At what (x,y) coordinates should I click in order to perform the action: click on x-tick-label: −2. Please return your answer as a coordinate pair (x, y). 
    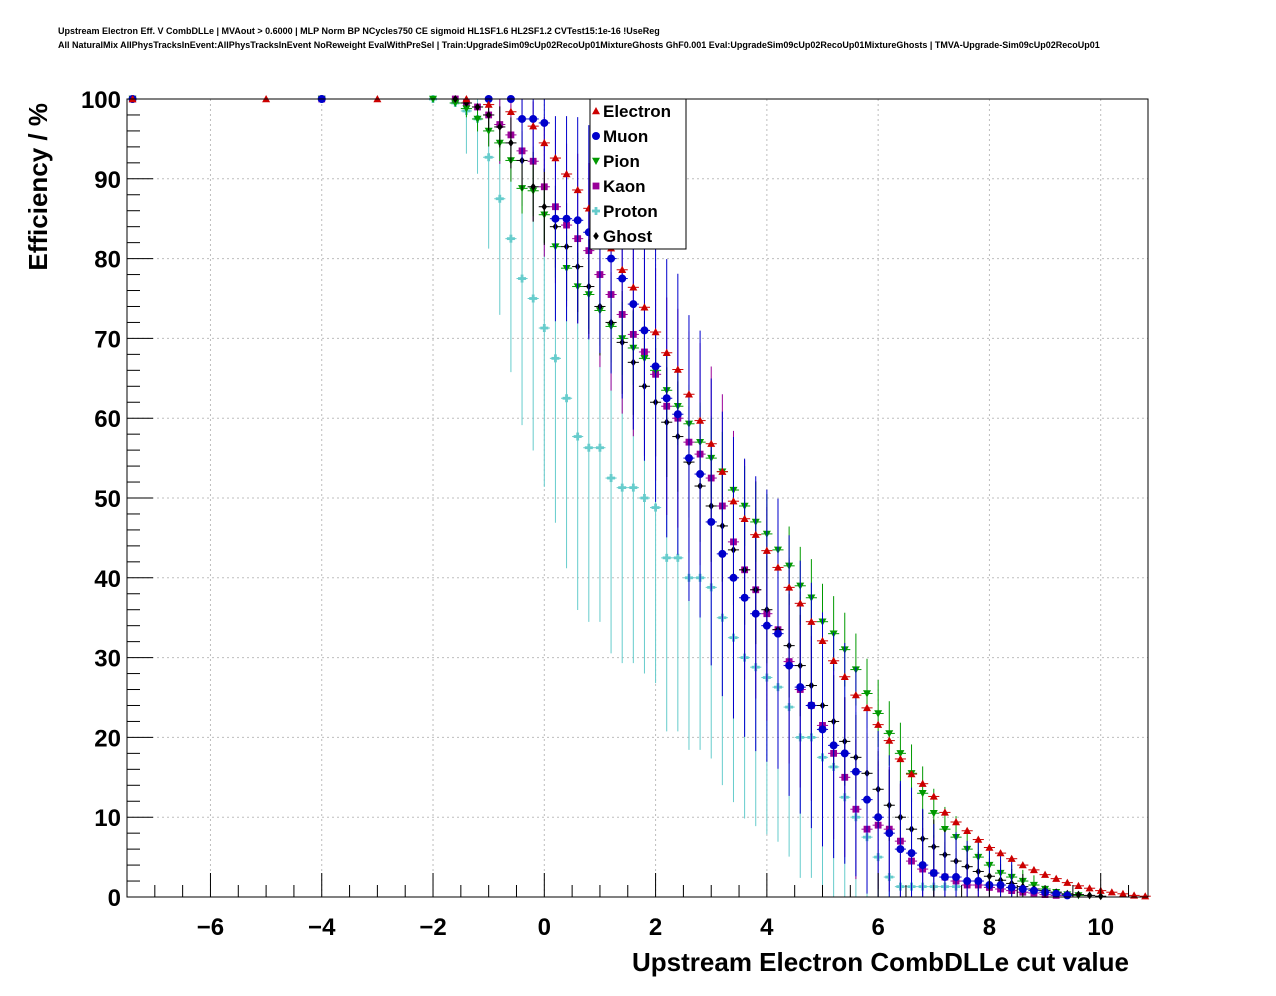
    Looking at the image, I should click on (432, 927).